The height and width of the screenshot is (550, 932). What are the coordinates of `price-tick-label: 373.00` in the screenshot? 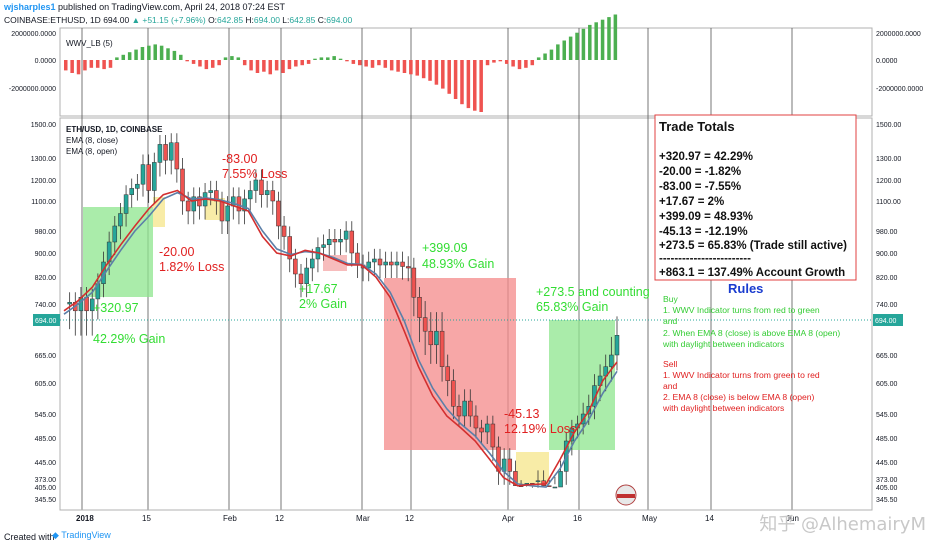 It's located at (46, 480).